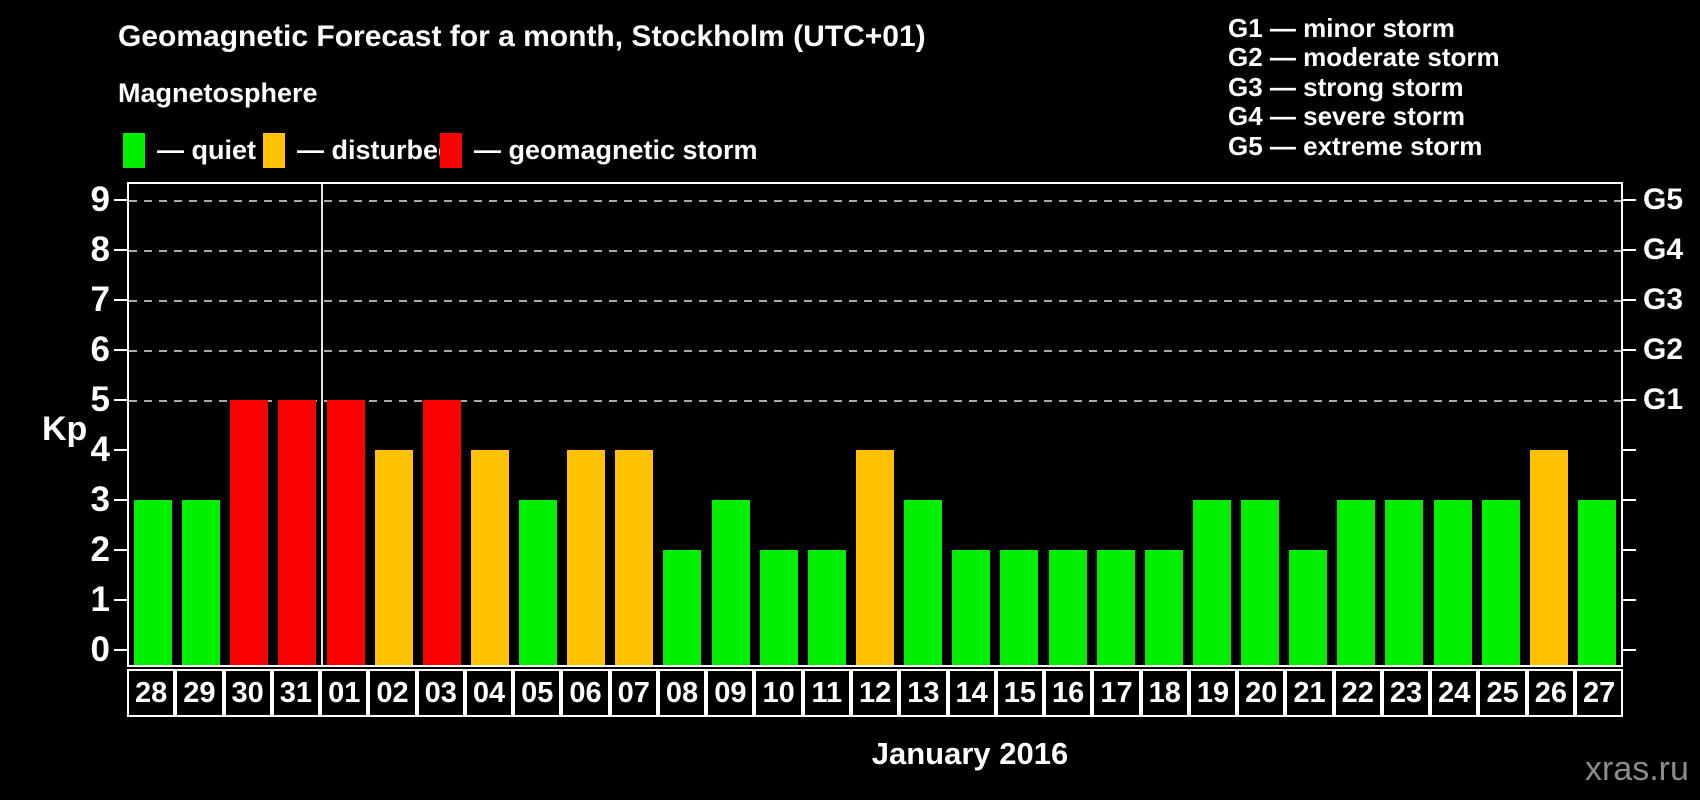  Describe the element at coordinates (392, 693) in the screenshot. I see `day-label-02: 02` at that location.